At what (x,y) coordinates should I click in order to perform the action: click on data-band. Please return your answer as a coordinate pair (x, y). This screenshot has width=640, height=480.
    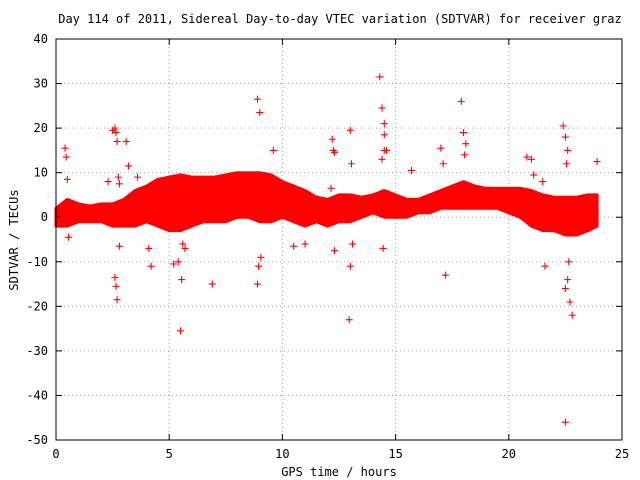
    Looking at the image, I should click on (326, 204).